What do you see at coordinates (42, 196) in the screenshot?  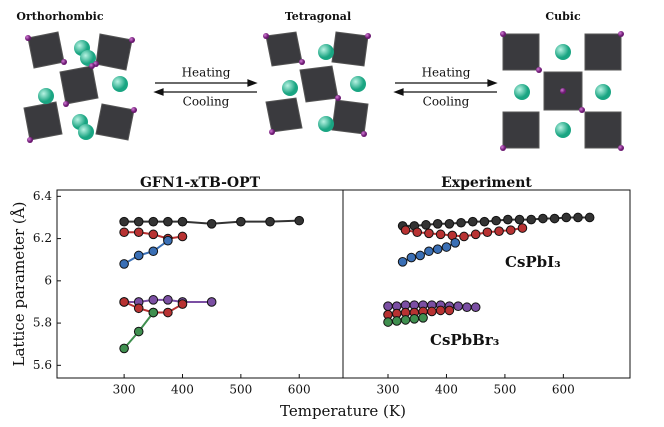 I see `y-tick-label: 6.4` at bounding box center [42, 196].